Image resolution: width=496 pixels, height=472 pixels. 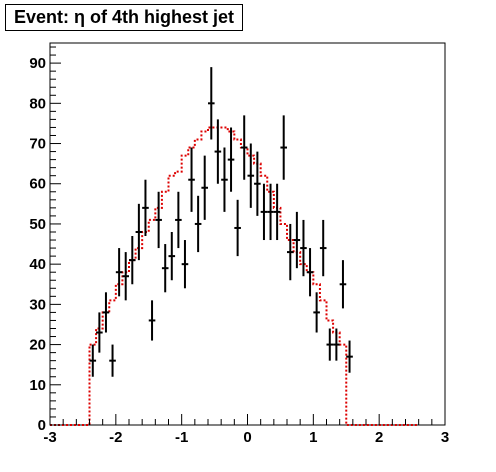 I want to click on y-tick-label: 70, so click(x=37, y=144).